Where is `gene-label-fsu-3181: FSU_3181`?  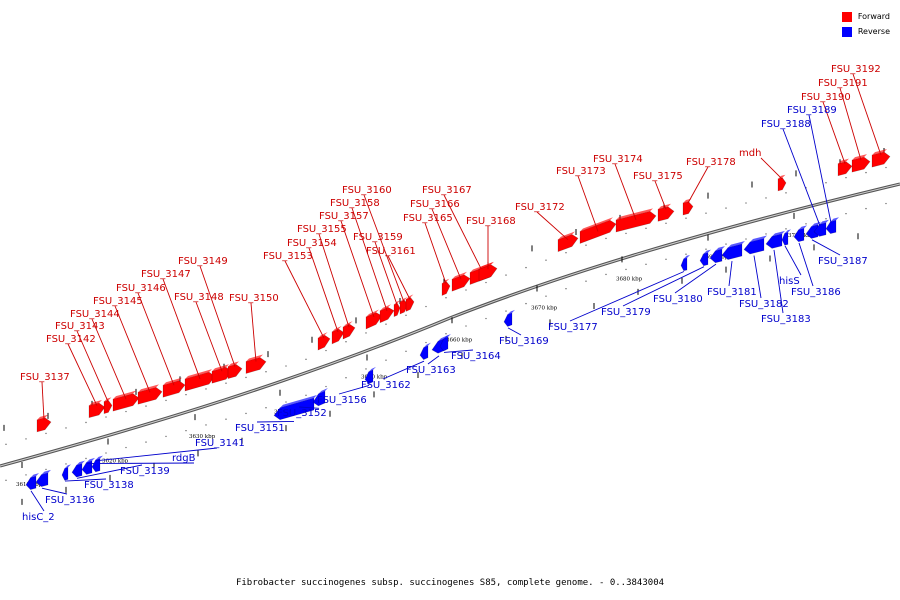
gene-label-fsu-3181: FSU_3181 is located at coordinates (732, 292).